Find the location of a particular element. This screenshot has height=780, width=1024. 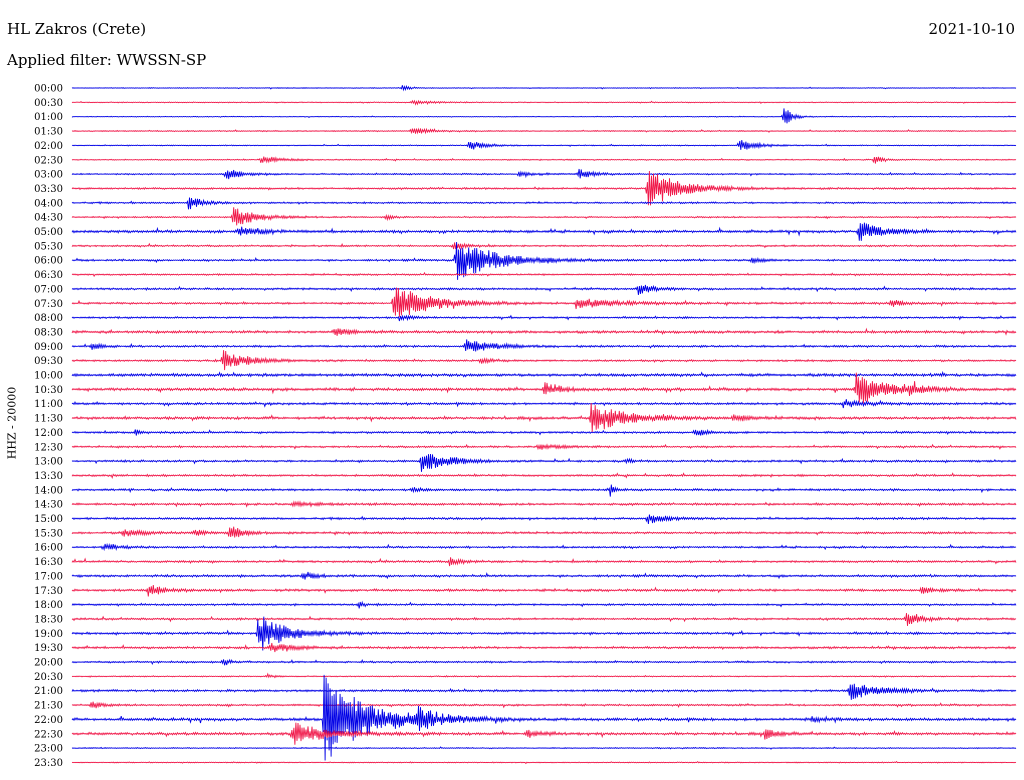

time-tick-label: 23:30 is located at coordinates (48, 763).